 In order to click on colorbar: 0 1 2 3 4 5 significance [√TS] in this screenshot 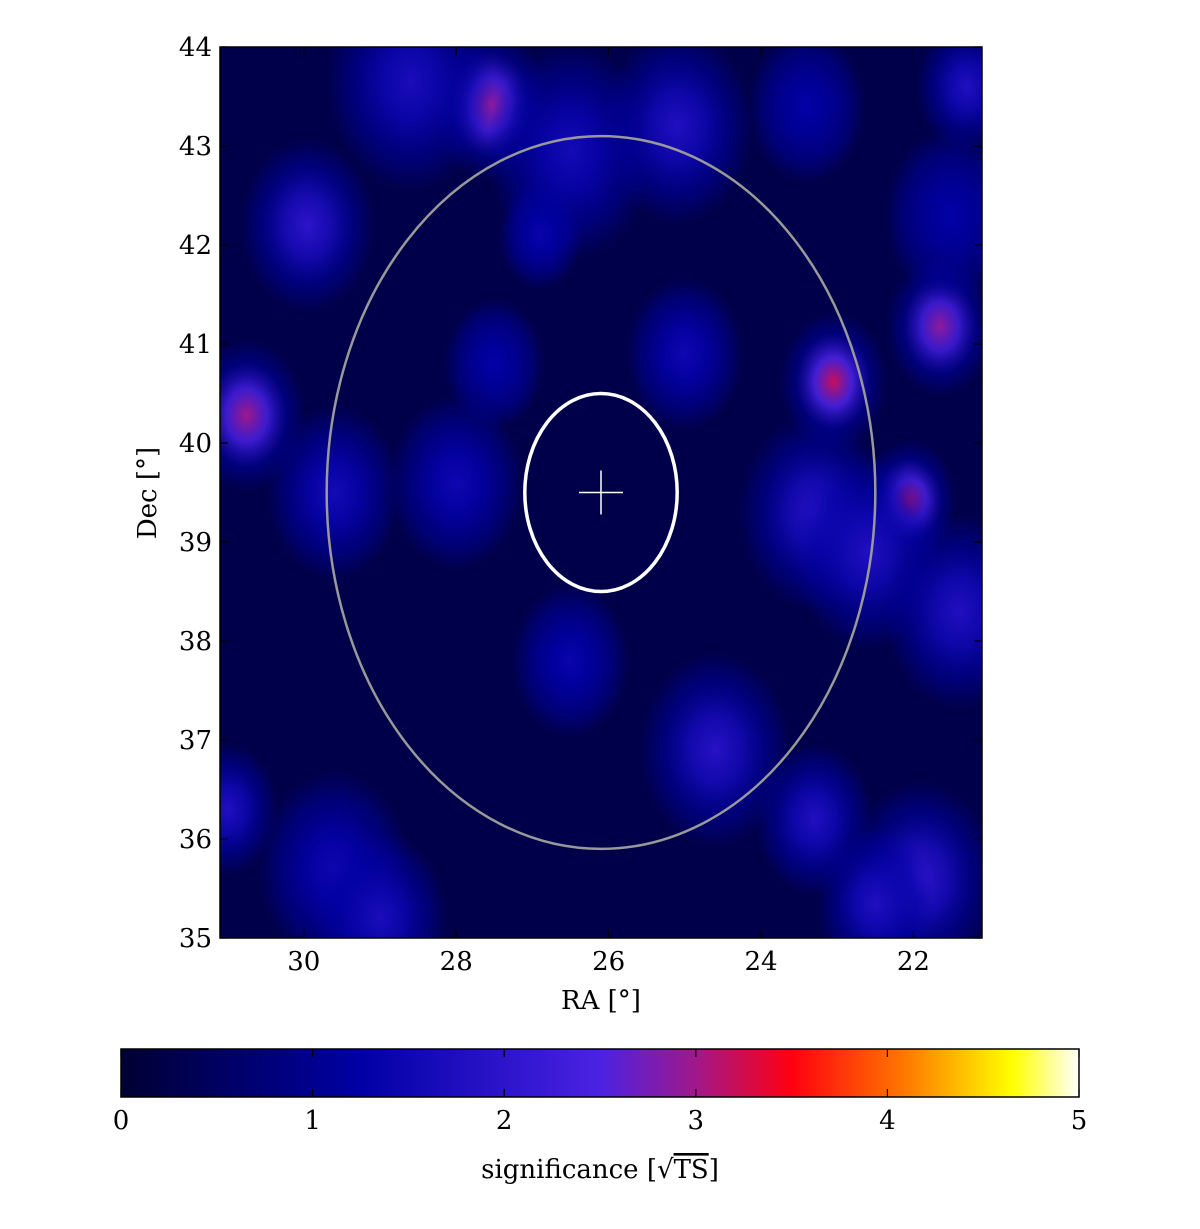, I will do `click(600, 1116)`.